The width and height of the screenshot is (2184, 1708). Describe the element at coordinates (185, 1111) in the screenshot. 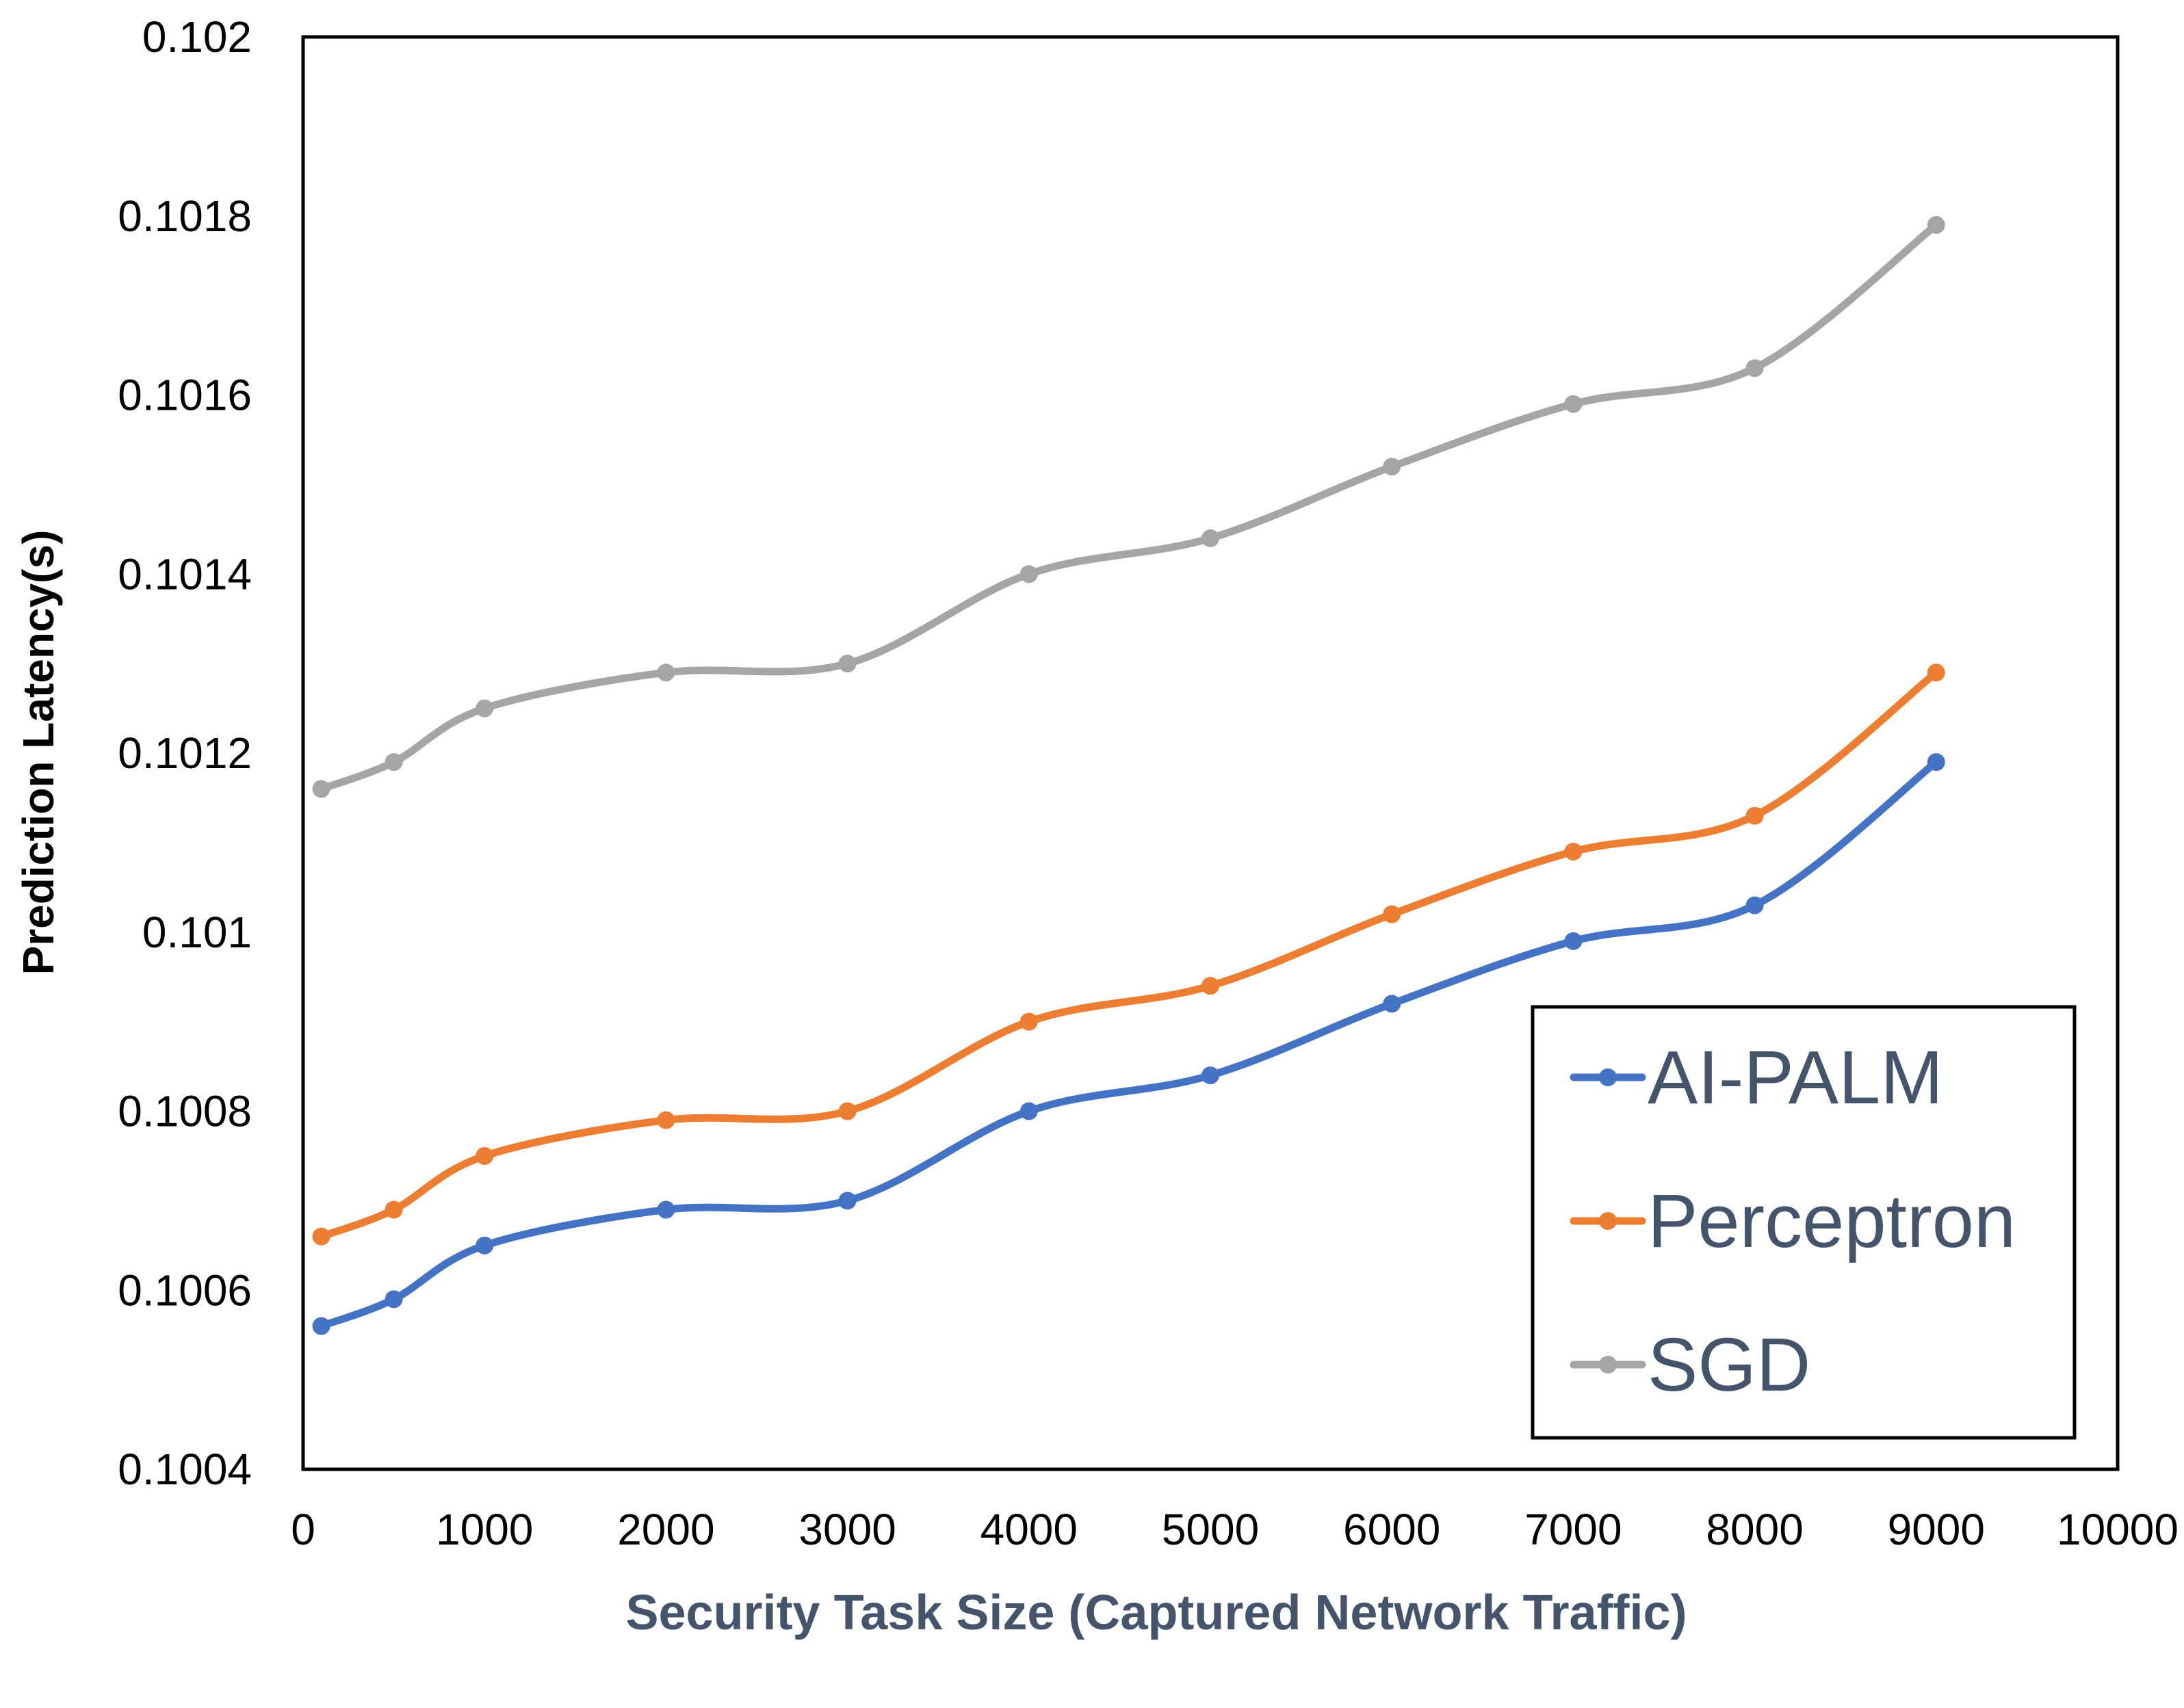

I see `y-tick-label: 0.1008` at that location.